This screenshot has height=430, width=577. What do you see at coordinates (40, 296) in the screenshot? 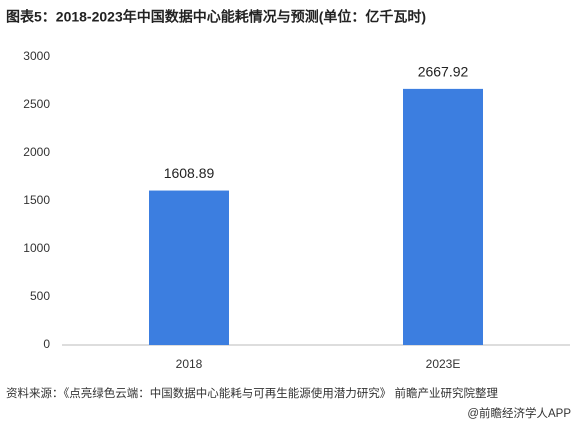
I see `y-tick-label: 500` at bounding box center [40, 296].